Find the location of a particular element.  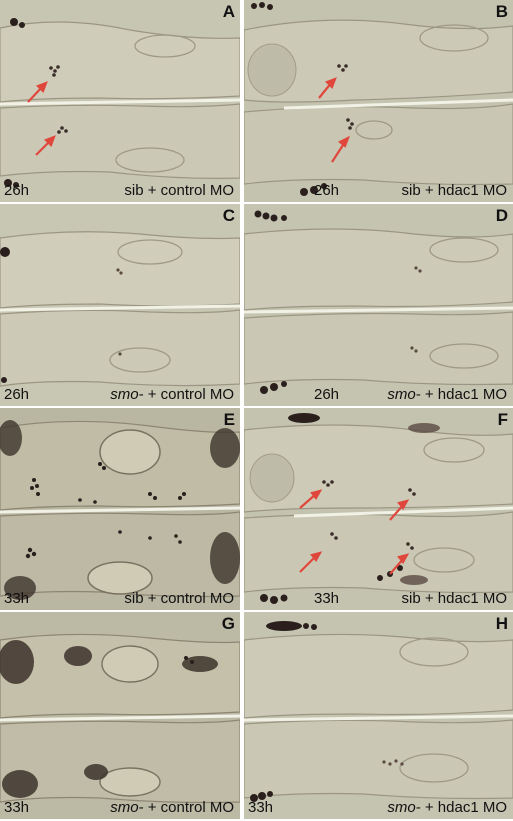

panel-caption: 26h sib + hdac1 MO is located at coordinates (377, 190).